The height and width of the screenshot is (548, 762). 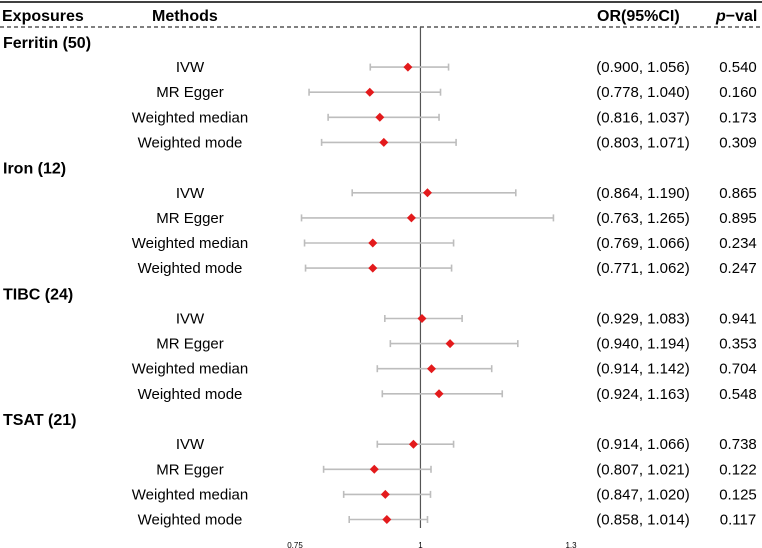 What do you see at coordinates (738, 444) in the screenshot?
I see `p-value: 0.738` at bounding box center [738, 444].